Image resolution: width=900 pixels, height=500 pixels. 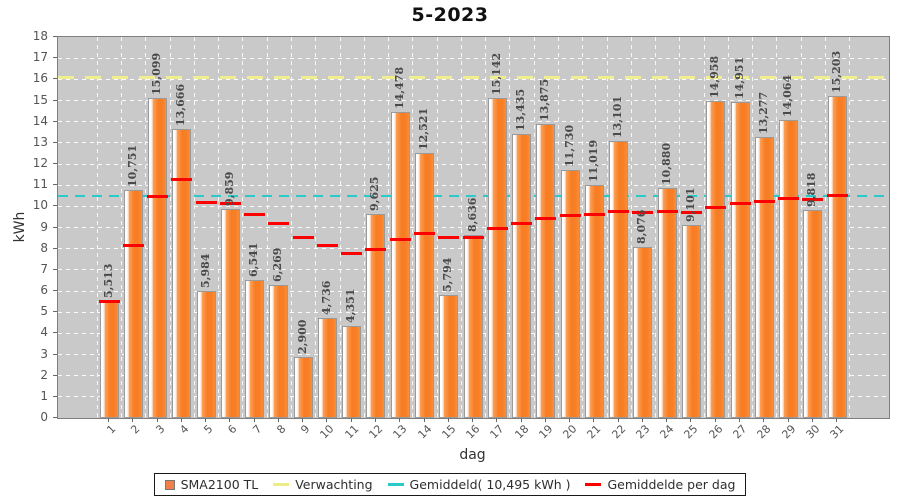 I want to click on y-tick-label: 12, so click(x=40, y=163).